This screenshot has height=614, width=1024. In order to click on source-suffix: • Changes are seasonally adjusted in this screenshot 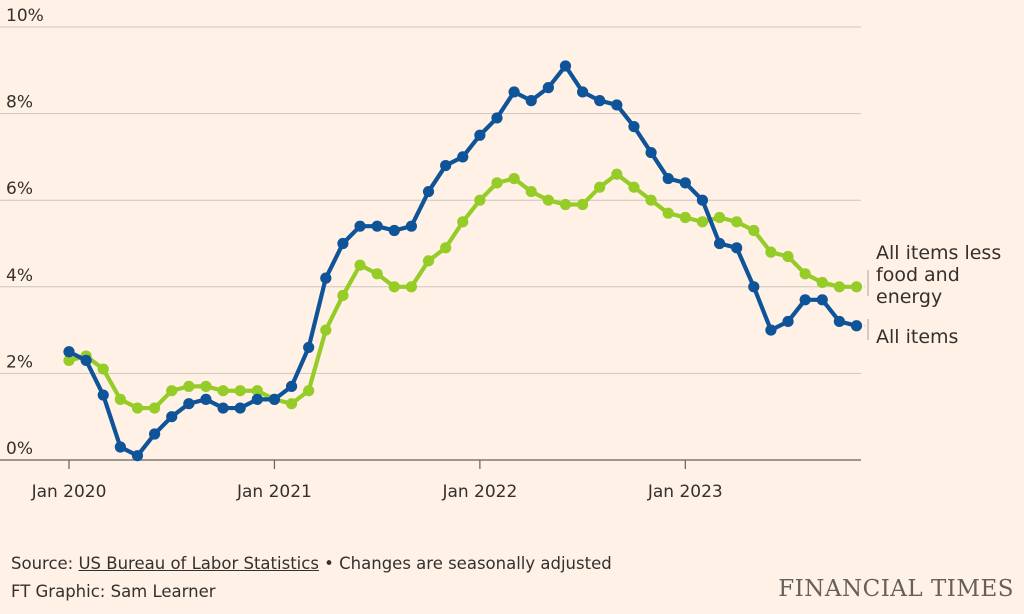, I will do `click(465, 563)`.